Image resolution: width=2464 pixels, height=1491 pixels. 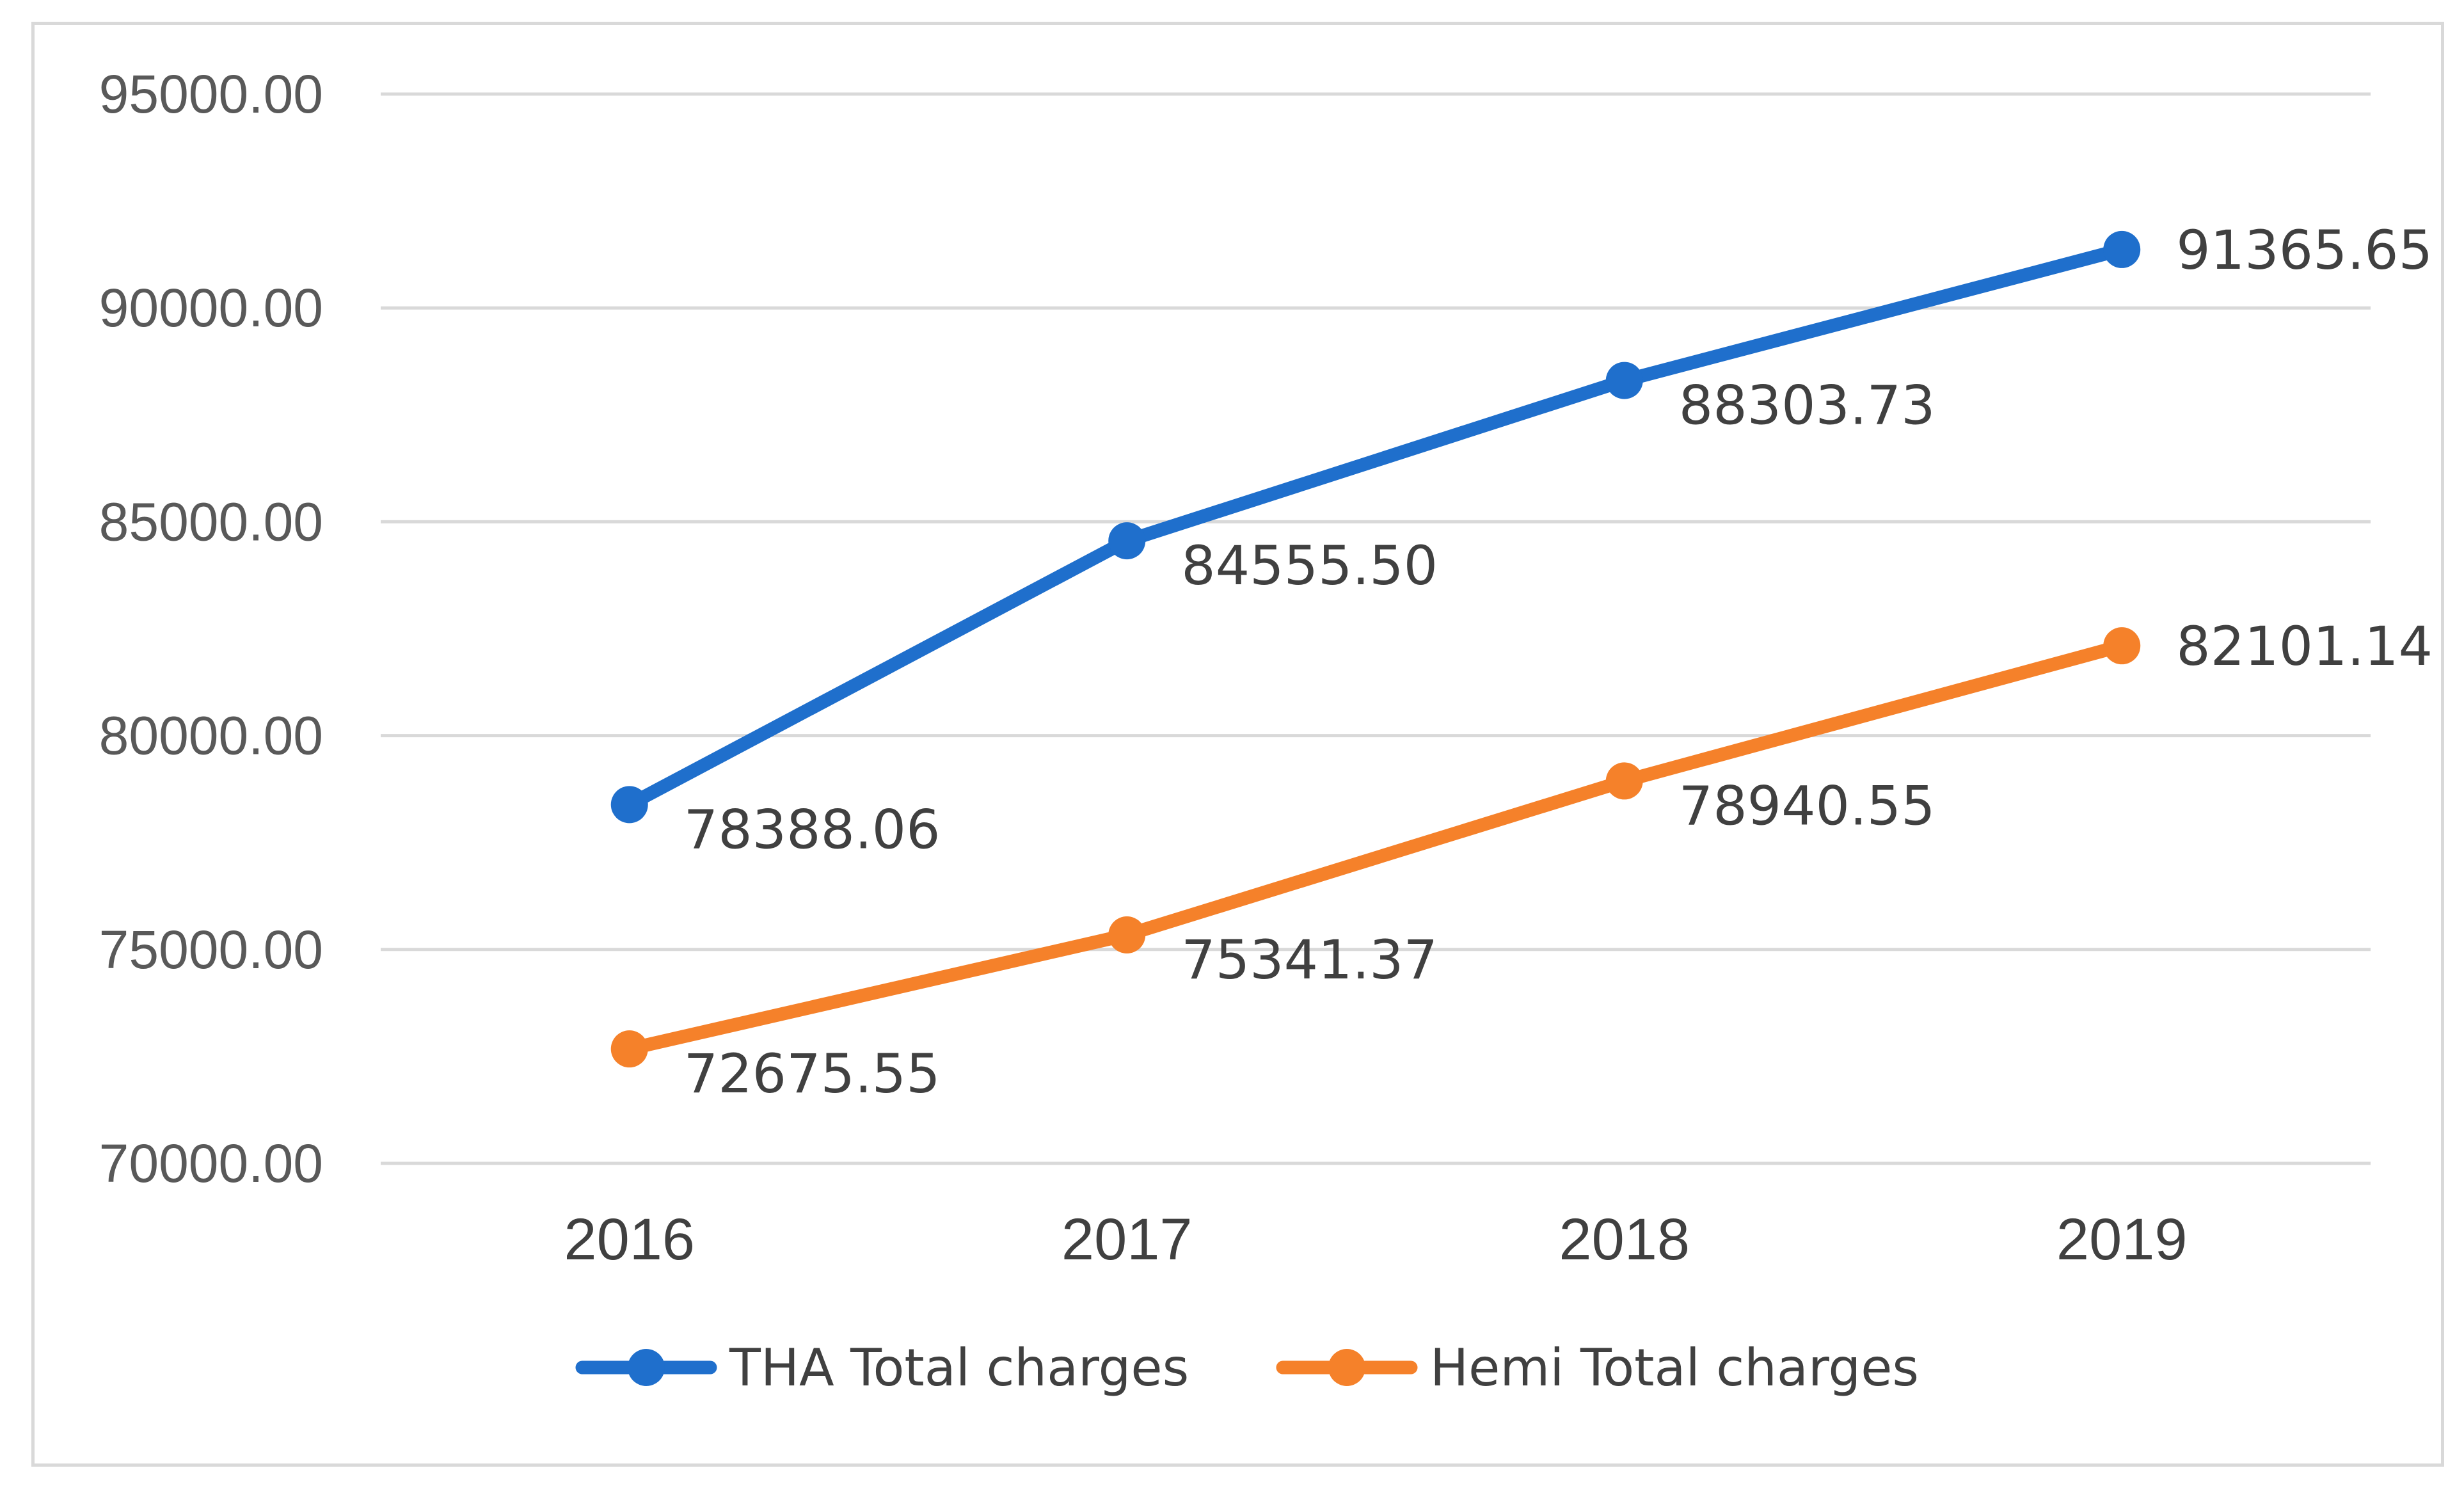 I want to click on legend: THA Total charges Hemi Total charges, so click(x=1247, y=1368).